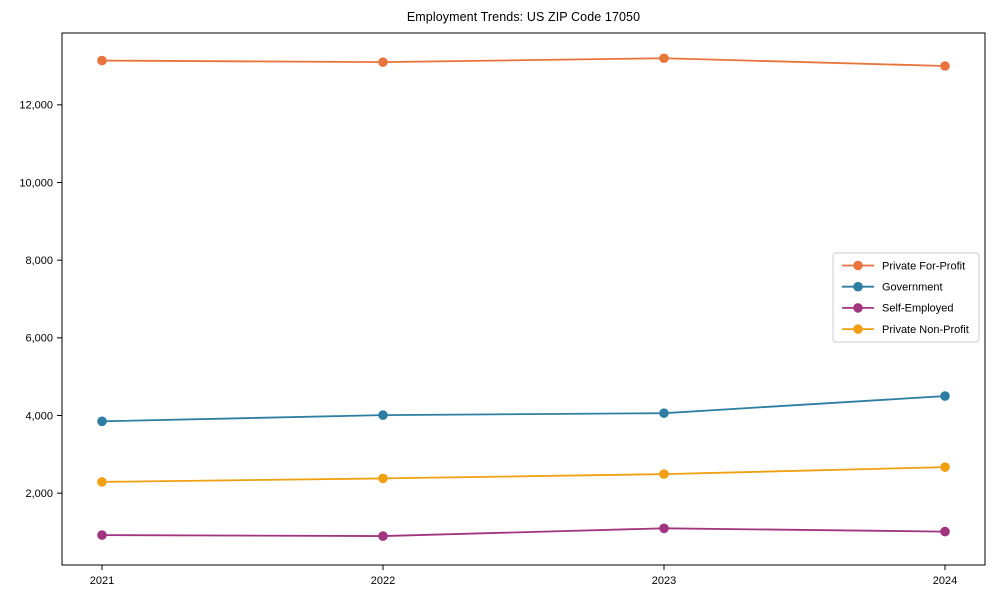 The width and height of the screenshot is (1000, 600). Describe the element at coordinates (39, 416) in the screenshot. I see `y-tick-label: 4,000` at that location.